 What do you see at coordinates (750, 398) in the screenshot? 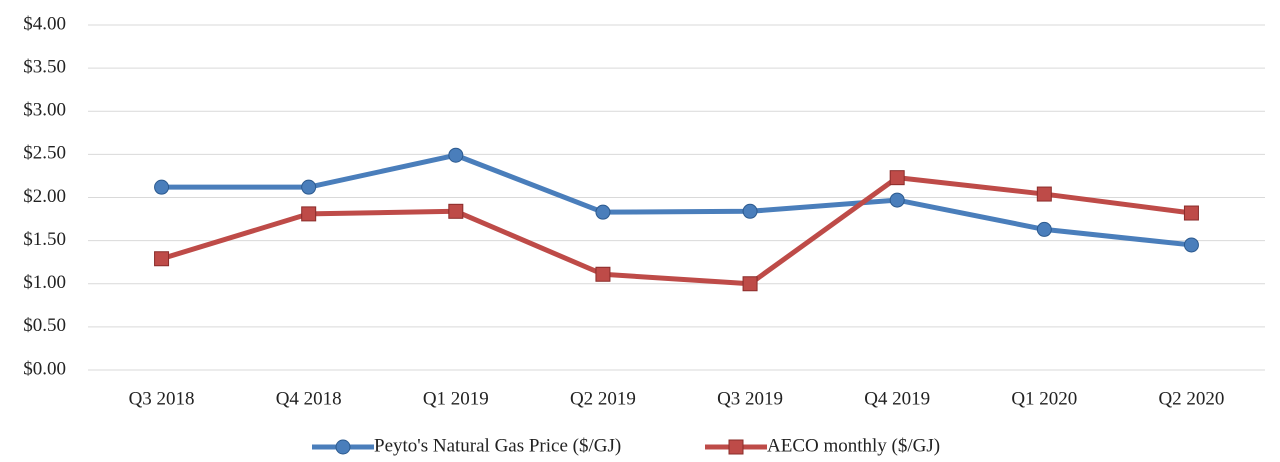
I see `x-tick-label: Q3 2019` at bounding box center [750, 398].